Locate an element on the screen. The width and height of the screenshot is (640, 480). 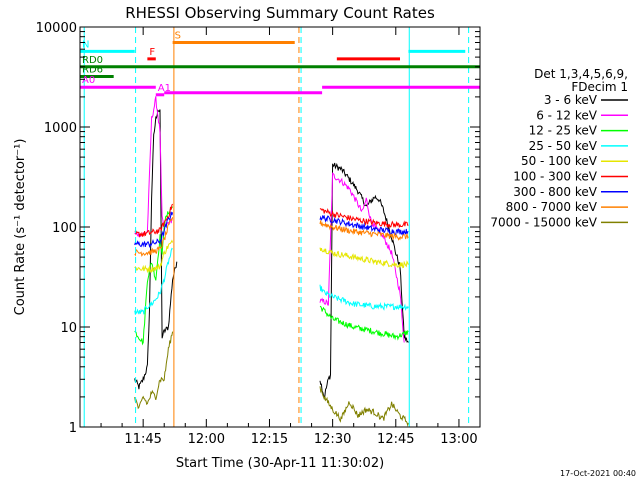
chart-title: RHESSI Observing Summary Count Rates is located at coordinates (280, 13).